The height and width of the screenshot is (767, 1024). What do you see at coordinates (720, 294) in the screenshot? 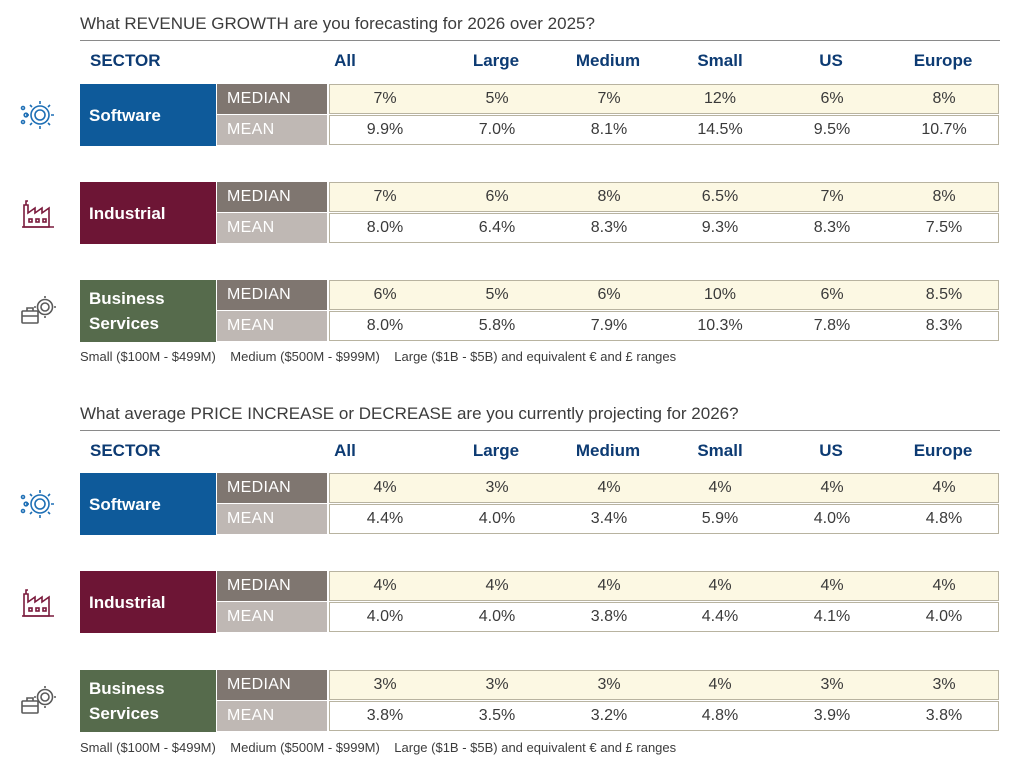
I see `value-cell: 10%` at bounding box center [720, 294].